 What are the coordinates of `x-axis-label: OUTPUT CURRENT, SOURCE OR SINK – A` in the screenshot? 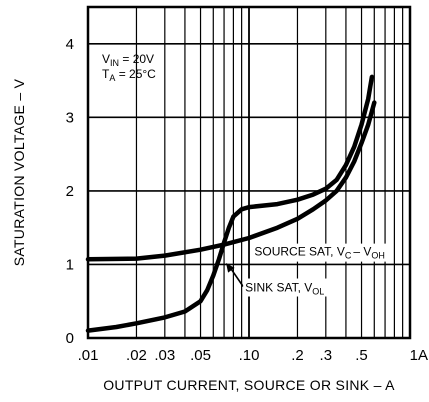 It's located at (249, 385).